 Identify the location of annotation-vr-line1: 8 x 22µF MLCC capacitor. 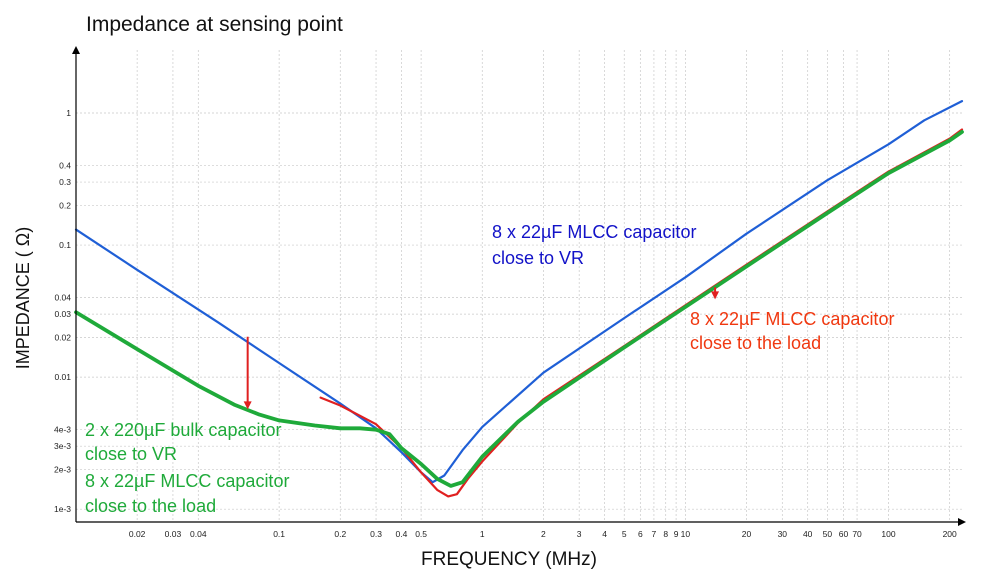
(594, 232).